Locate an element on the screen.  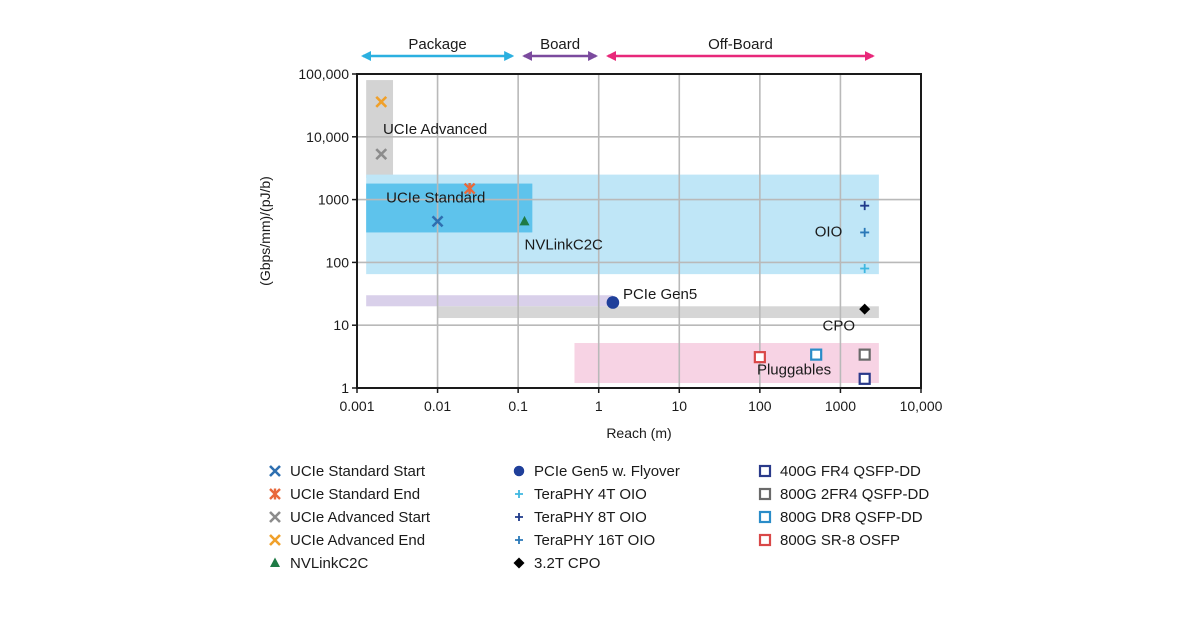
annotation-label: Pluggables is located at coordinates (794, 369).